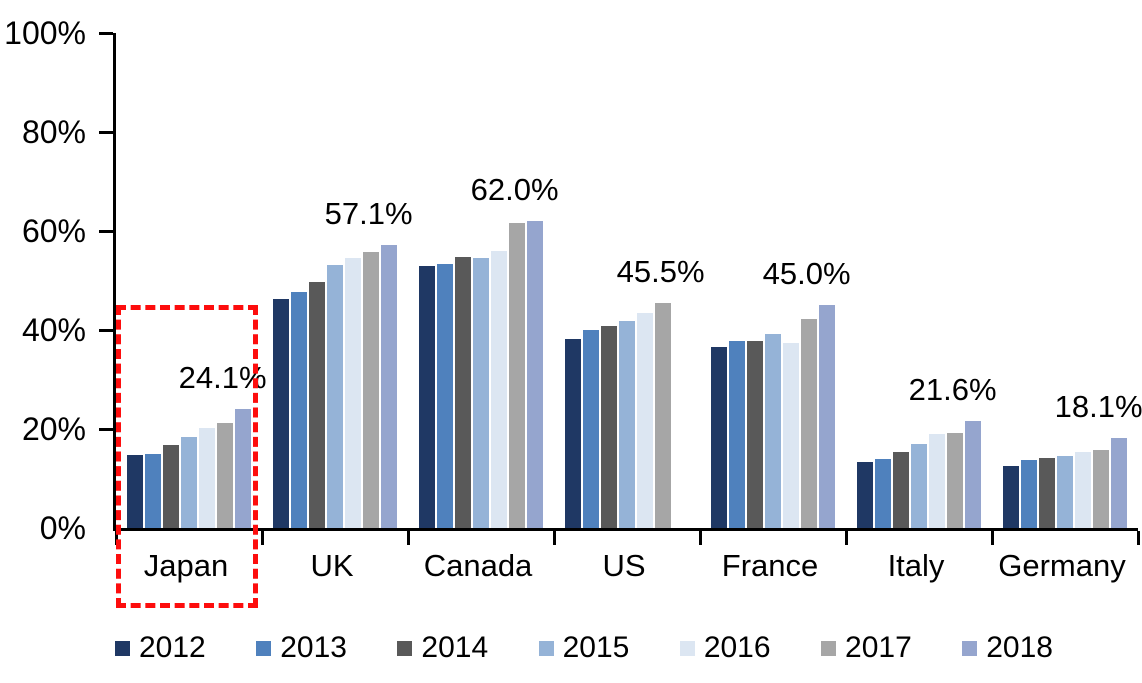  What do you see at coordinates (517, 375) in the screenshot?
I see `bar-canada-2017` at bounding box center [517, 375].